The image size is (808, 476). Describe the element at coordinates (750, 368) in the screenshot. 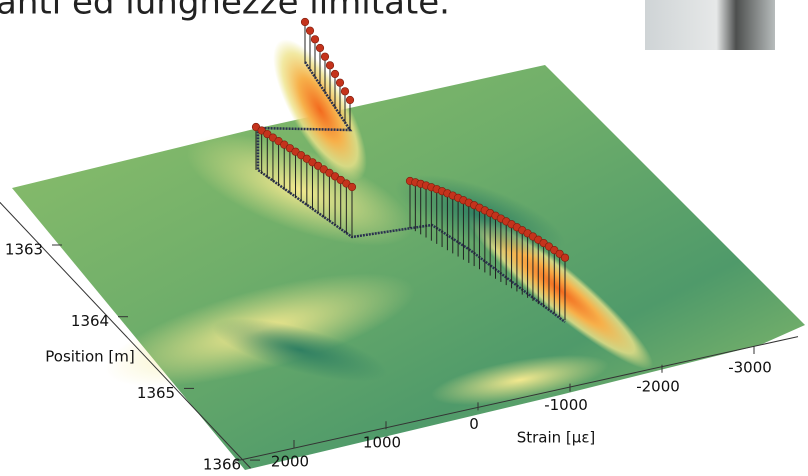

I see `x-tick-label: -3000` at that location.